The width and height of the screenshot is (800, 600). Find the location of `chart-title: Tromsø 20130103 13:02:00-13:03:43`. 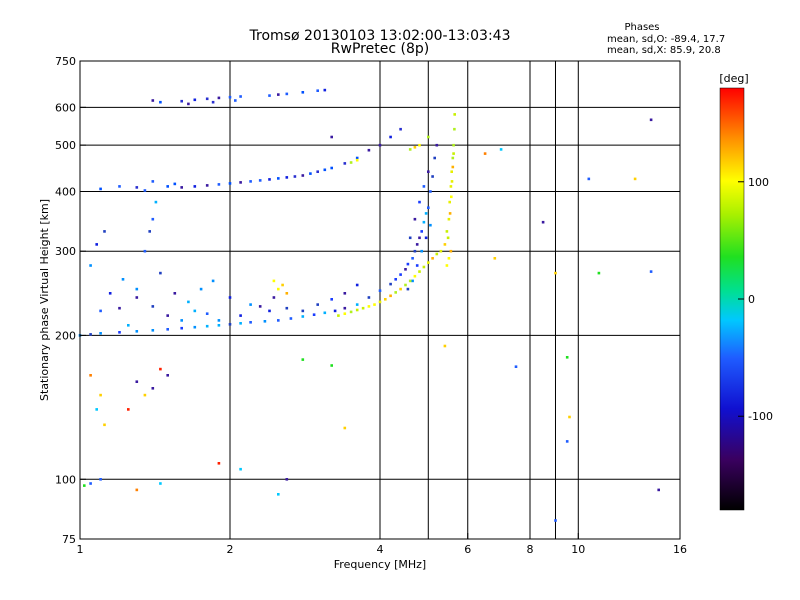

chart-title: Tromsø 20130103 13:02:00-13:03:43 is located at coordinates (380, 36).